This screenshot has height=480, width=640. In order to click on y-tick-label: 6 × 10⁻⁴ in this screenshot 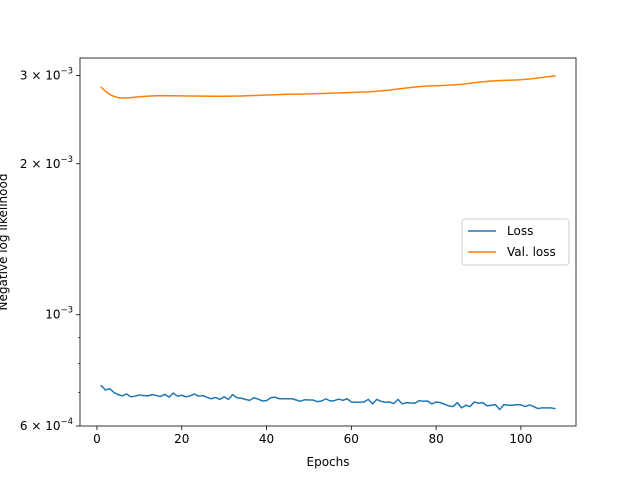, I will do `click(46, 425)`.